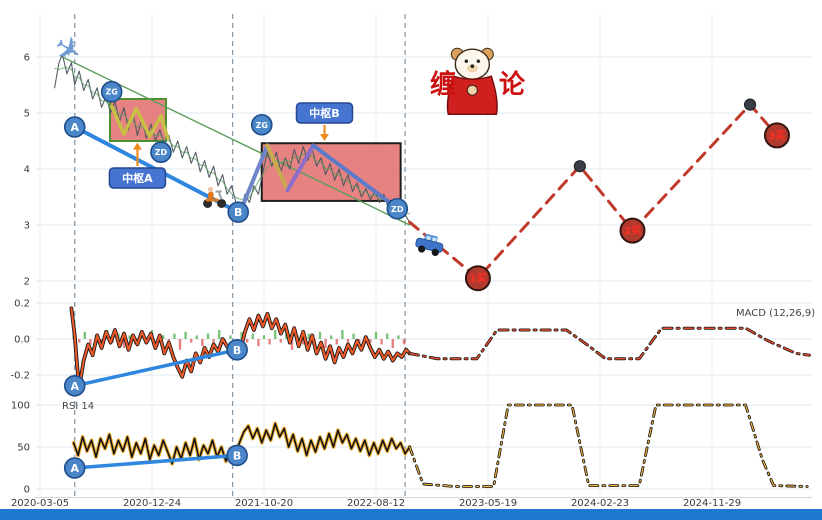 This screenshot has height=520, width=822. I want to click on scooter-deck, so click(212, 200).